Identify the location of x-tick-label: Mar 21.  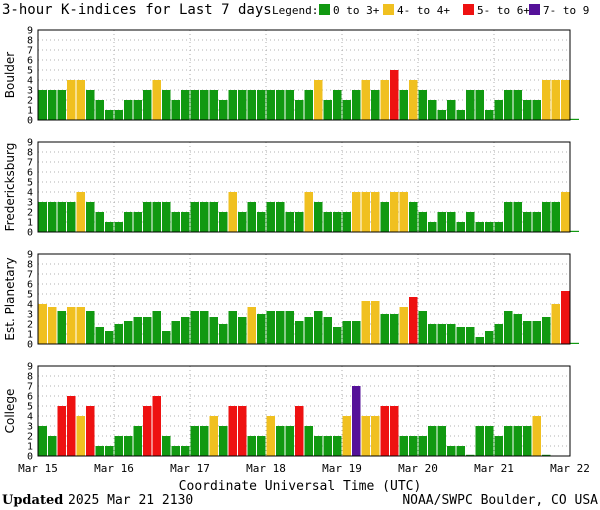
(494, 468).